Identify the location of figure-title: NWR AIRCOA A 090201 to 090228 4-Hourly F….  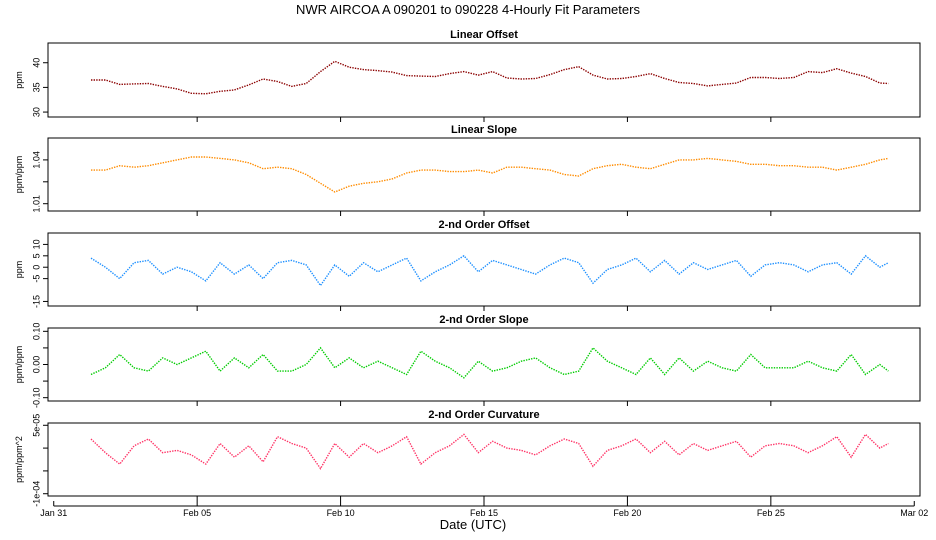
(468, 9).